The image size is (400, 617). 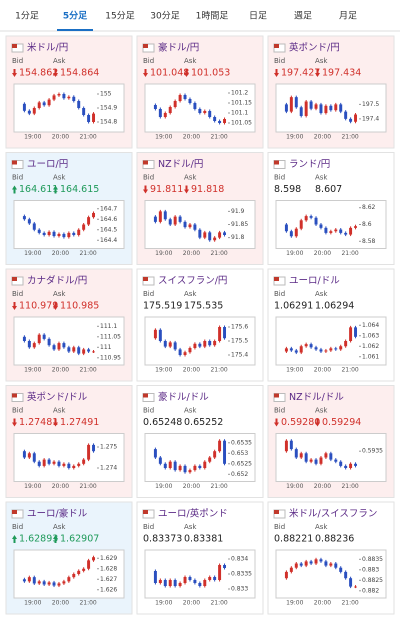 What do you see at coordinates (239, 589) in the screenshot?
I see `y-tick-label: 0.833` at bounding box center [239, 589].